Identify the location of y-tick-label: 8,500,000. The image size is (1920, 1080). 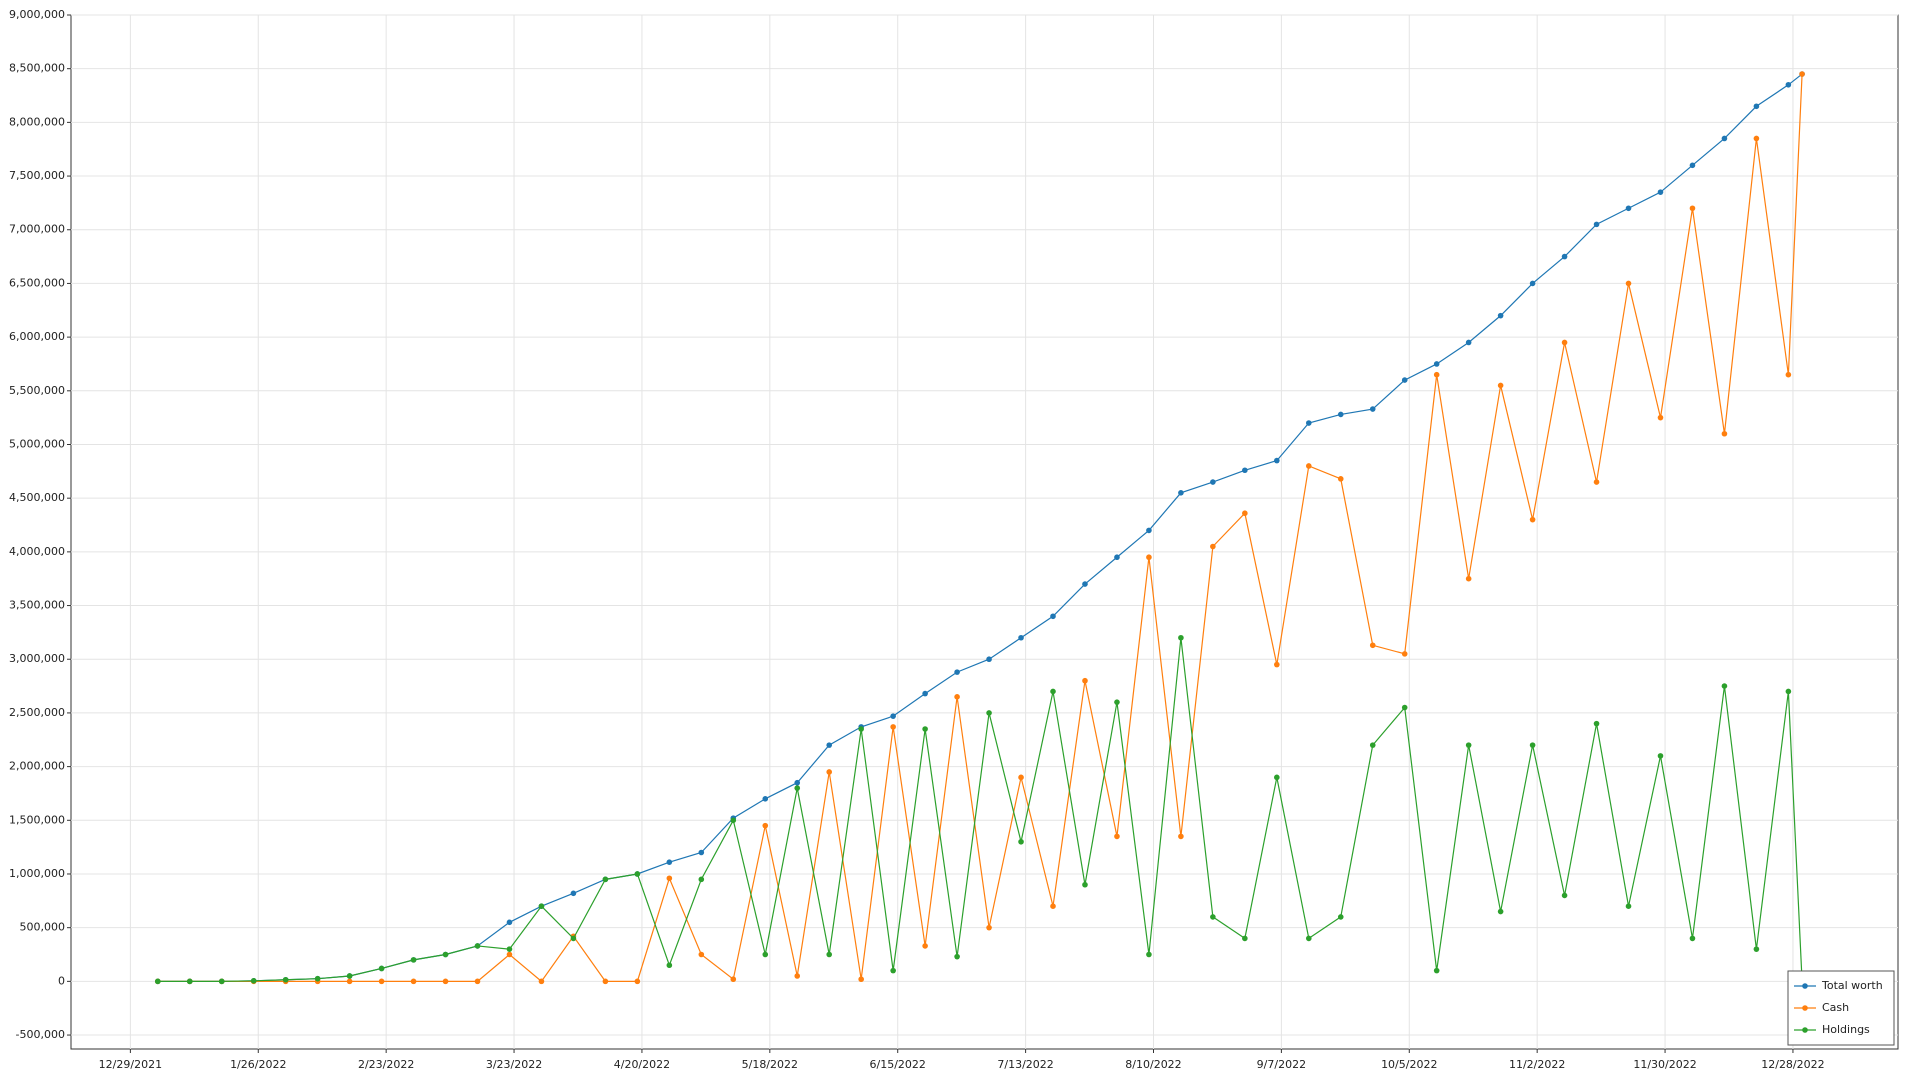
(37, 68).